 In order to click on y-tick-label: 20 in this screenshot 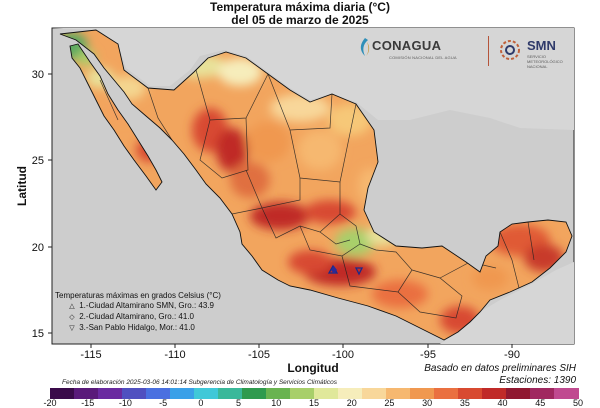, I will do `click(38, 248)`.